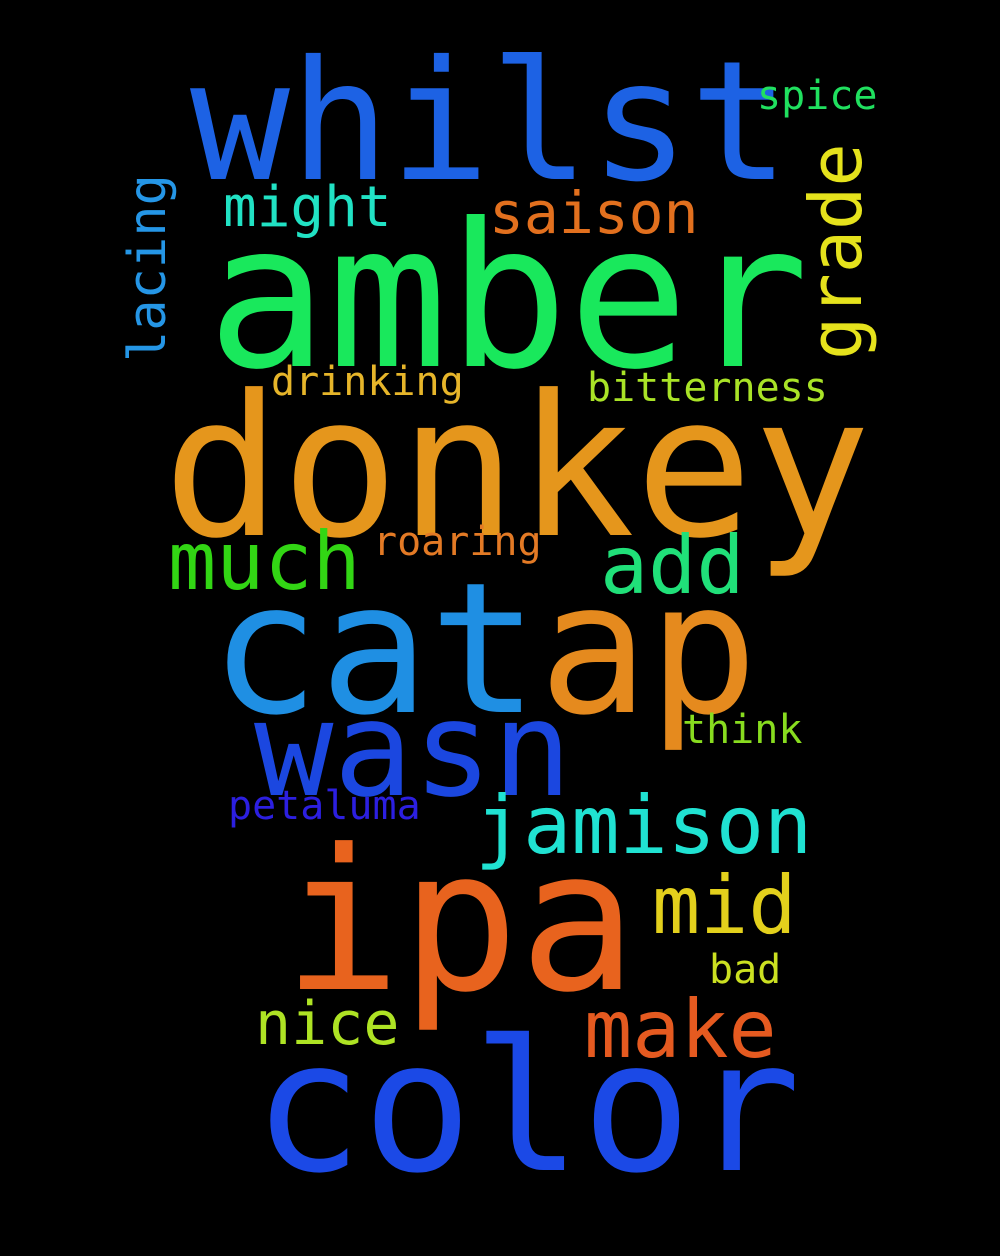  What do you see at coordinates (745, 970) in the screenshot?
I see `word-bad: bad` at bounding box center [745, 970].